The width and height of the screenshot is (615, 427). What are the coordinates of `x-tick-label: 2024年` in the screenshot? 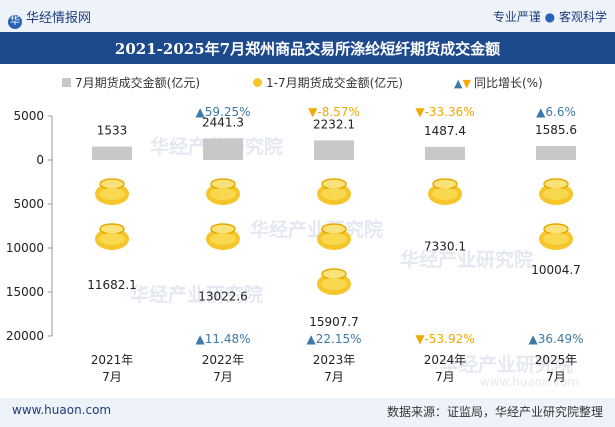 It's located at (445, 360).